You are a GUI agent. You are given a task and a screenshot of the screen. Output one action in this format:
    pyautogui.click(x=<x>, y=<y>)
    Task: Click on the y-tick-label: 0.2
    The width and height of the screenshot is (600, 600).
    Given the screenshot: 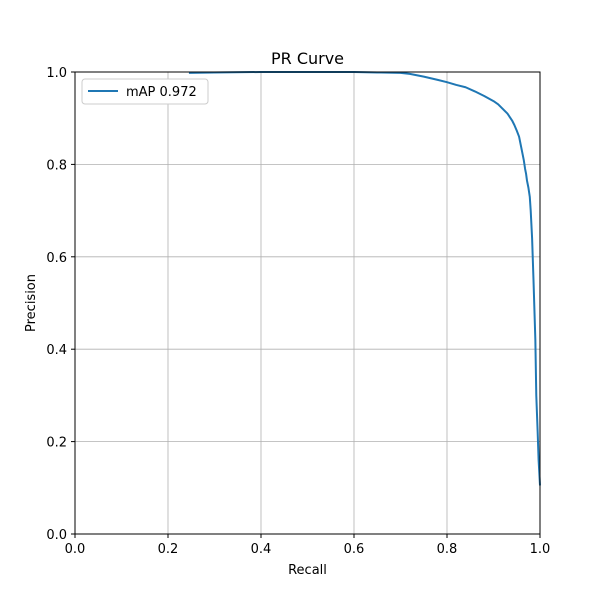 What is the action you would take?
    pyautogui.click(x=56, y=443)
    